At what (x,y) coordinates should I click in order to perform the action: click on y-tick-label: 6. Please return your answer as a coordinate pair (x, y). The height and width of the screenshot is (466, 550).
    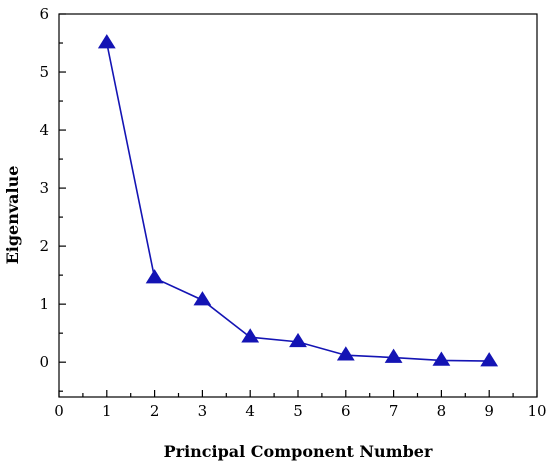
    Looking at the image, I should click on (44, 14).